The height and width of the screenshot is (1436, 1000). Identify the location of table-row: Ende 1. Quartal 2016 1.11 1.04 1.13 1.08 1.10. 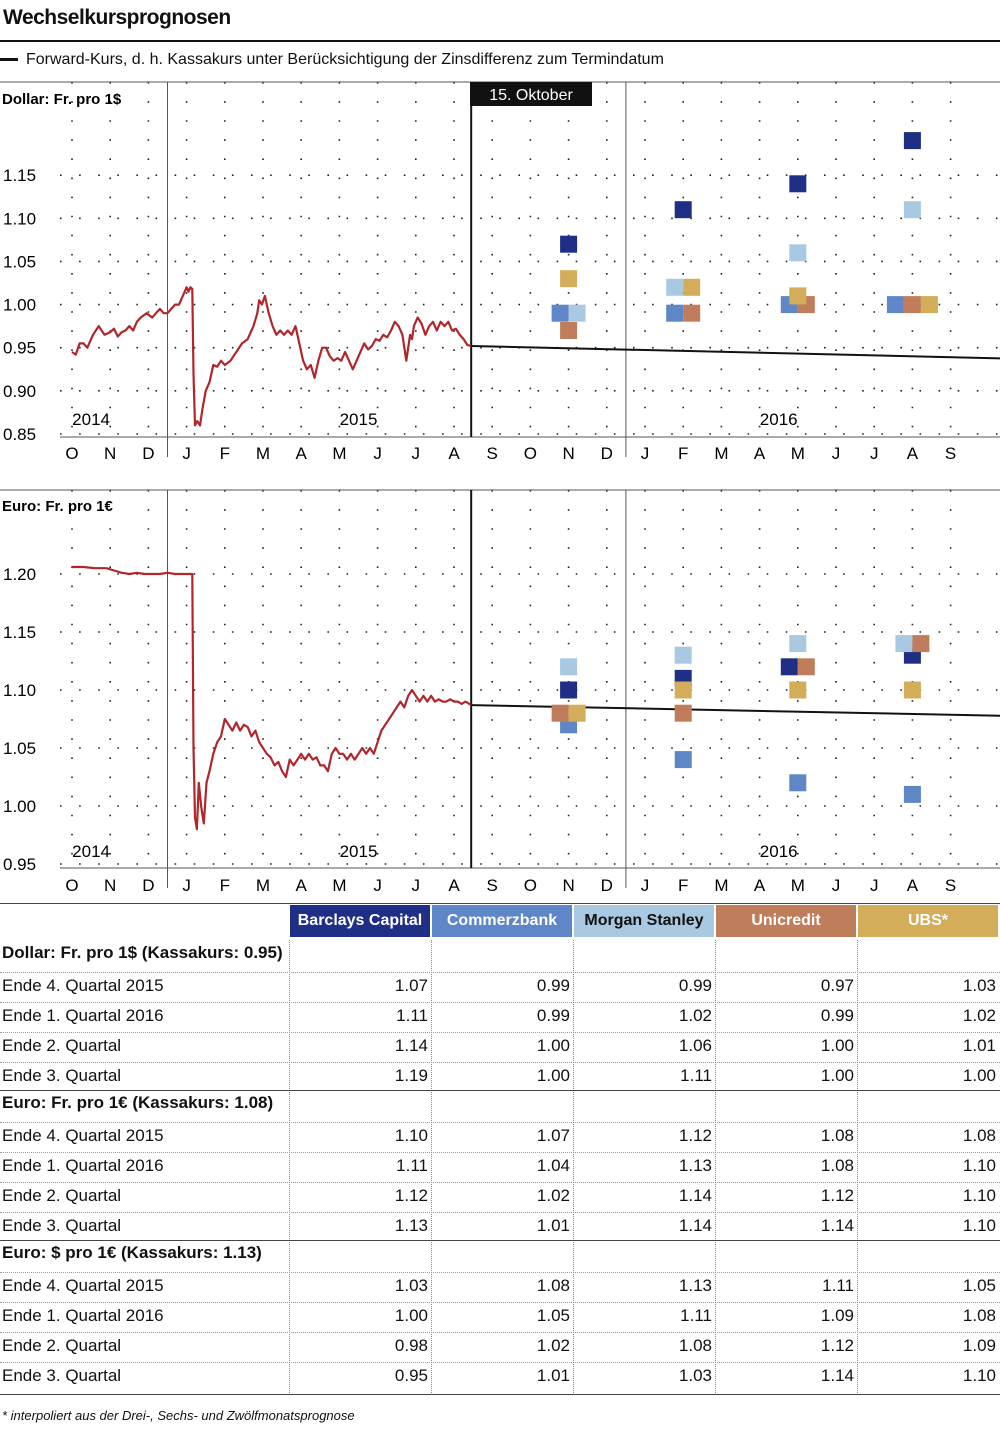
(500, 1167).